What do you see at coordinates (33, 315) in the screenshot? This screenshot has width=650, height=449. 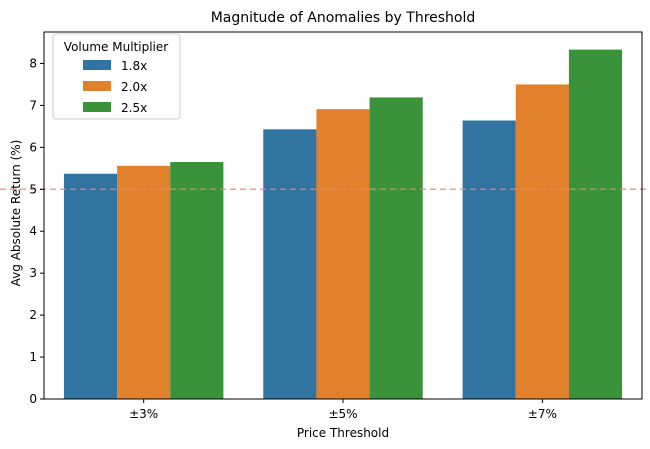 I see `y-tick-label-2: 2` at bounding box center [33, 315].